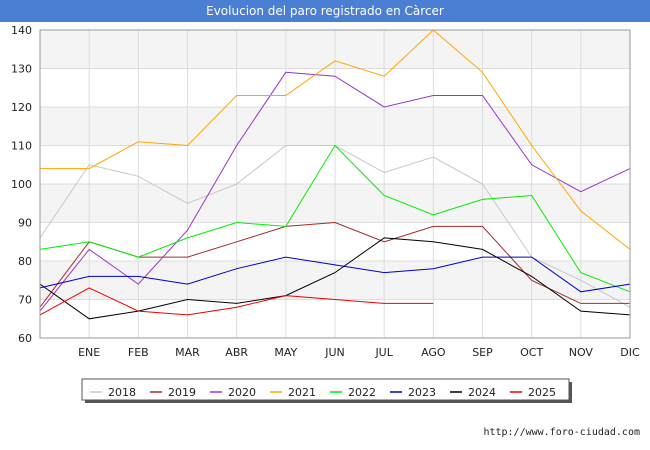 The height and width of the screenshot is (450, 650). I want to click on y-tick-label: 110, so click(21, 146).